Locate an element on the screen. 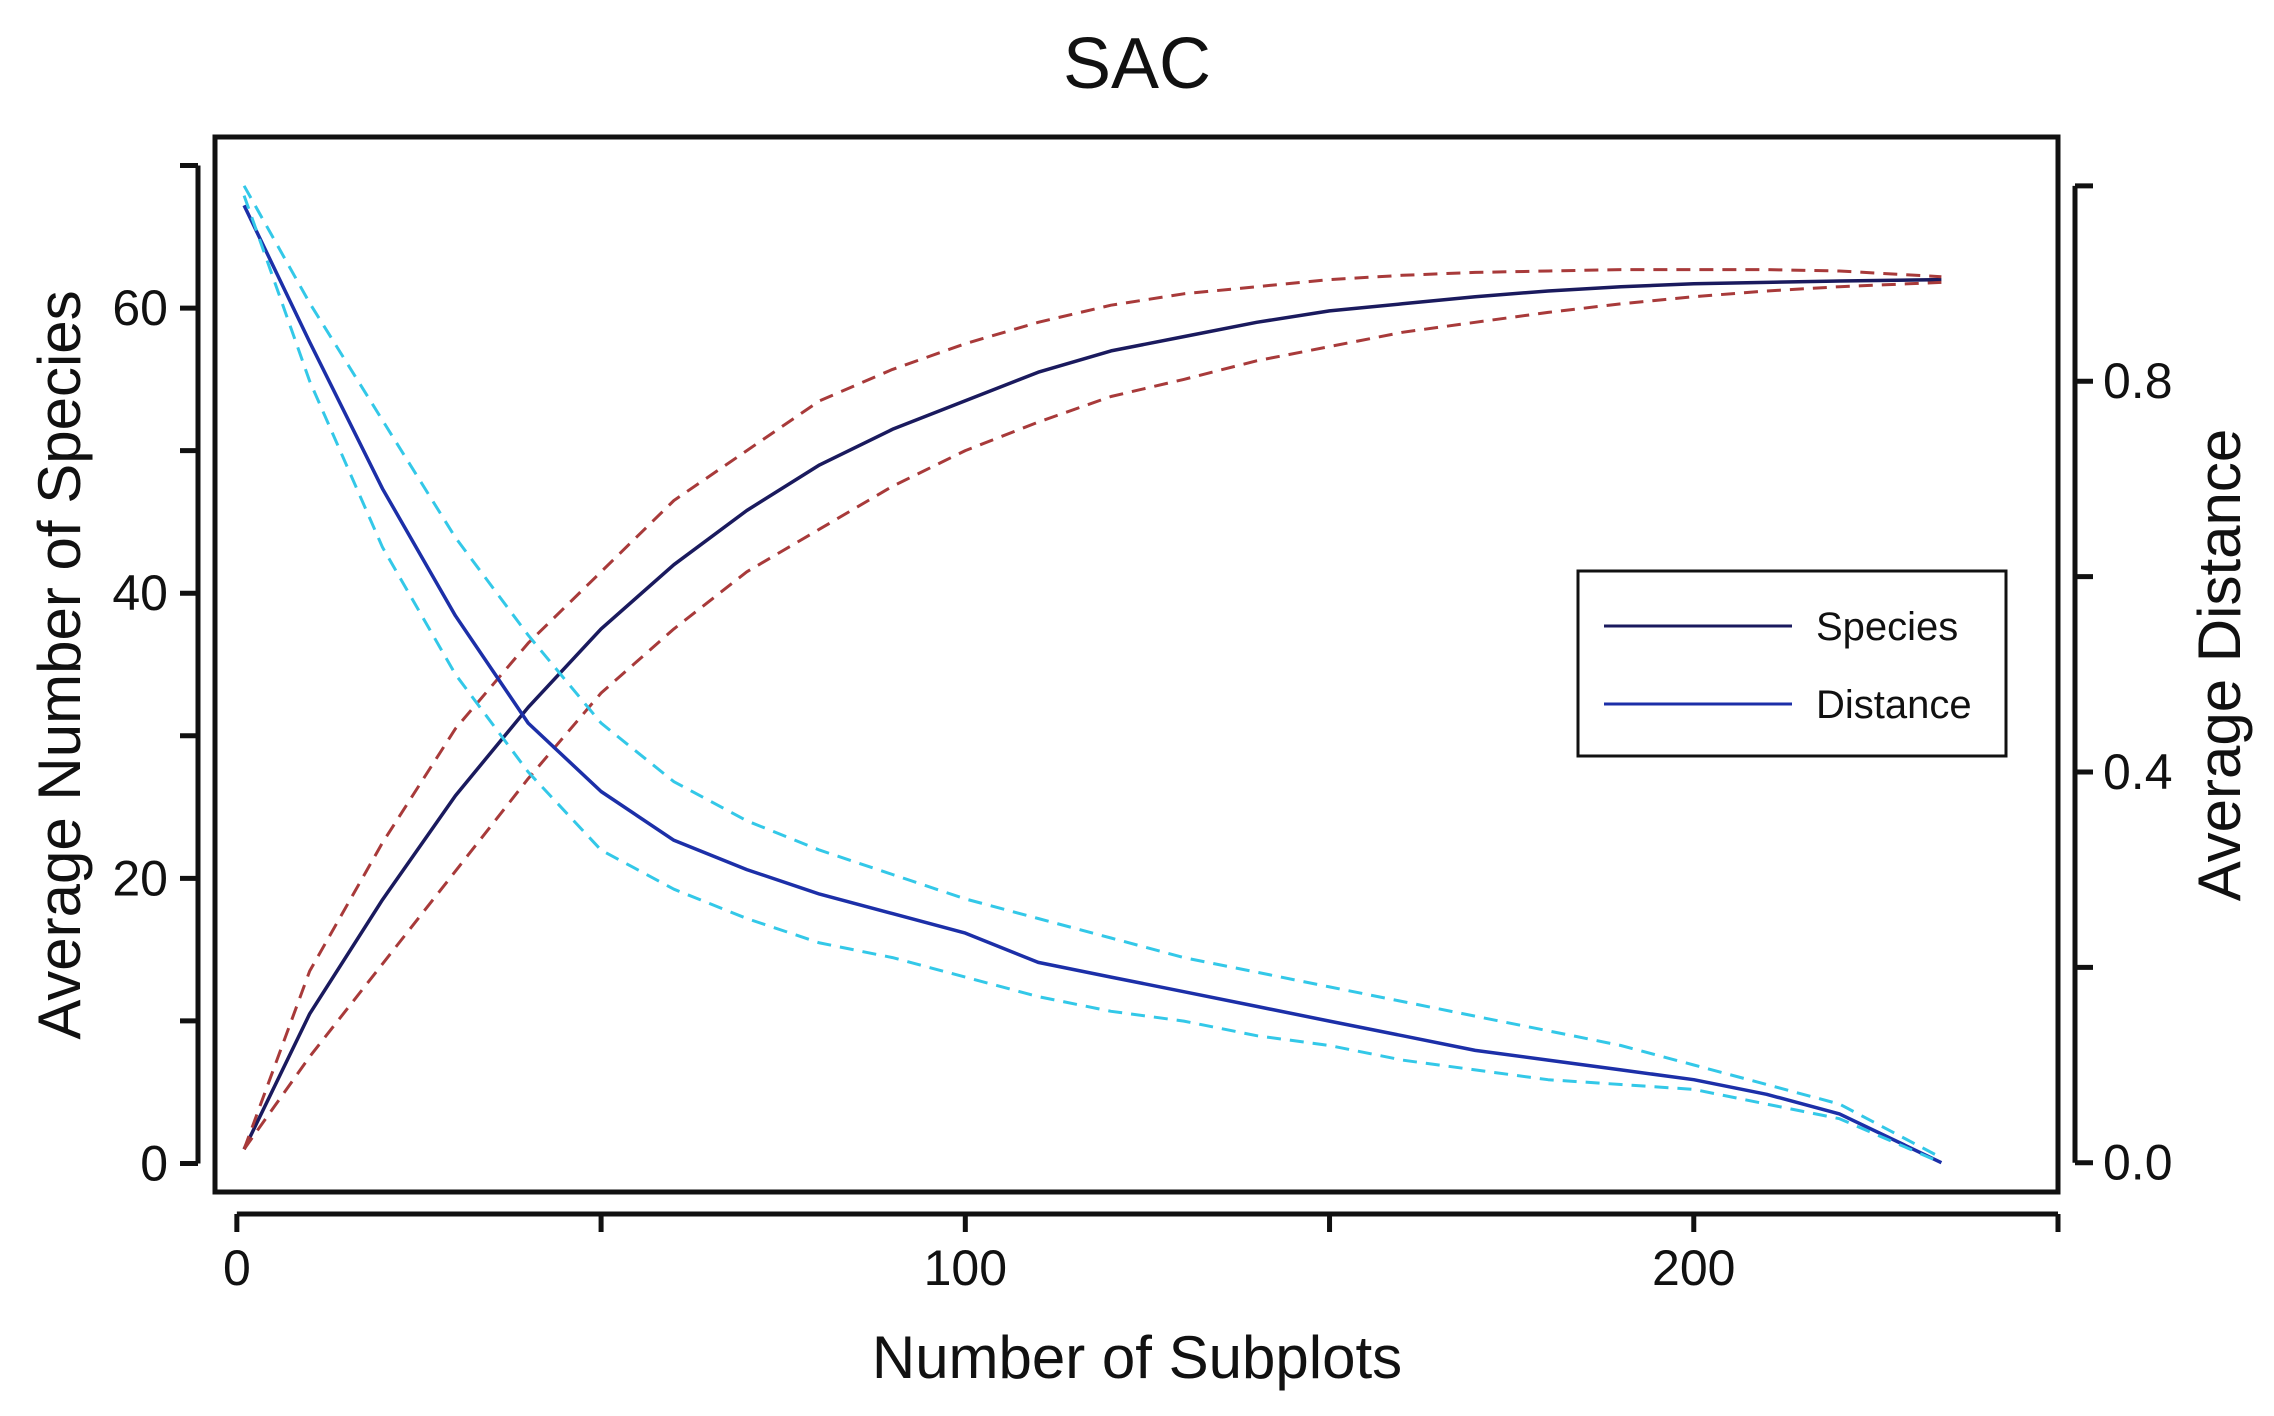  y2-axis-title: Average Distance is located at coordinates (2219, 665).